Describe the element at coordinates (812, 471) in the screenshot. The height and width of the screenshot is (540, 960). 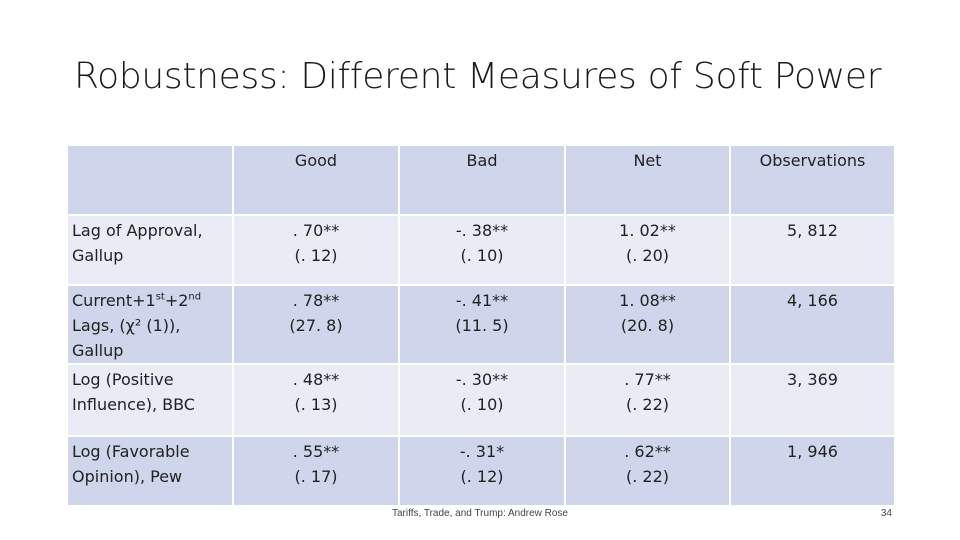
I see `observations-cell: 1, 946` at that location.